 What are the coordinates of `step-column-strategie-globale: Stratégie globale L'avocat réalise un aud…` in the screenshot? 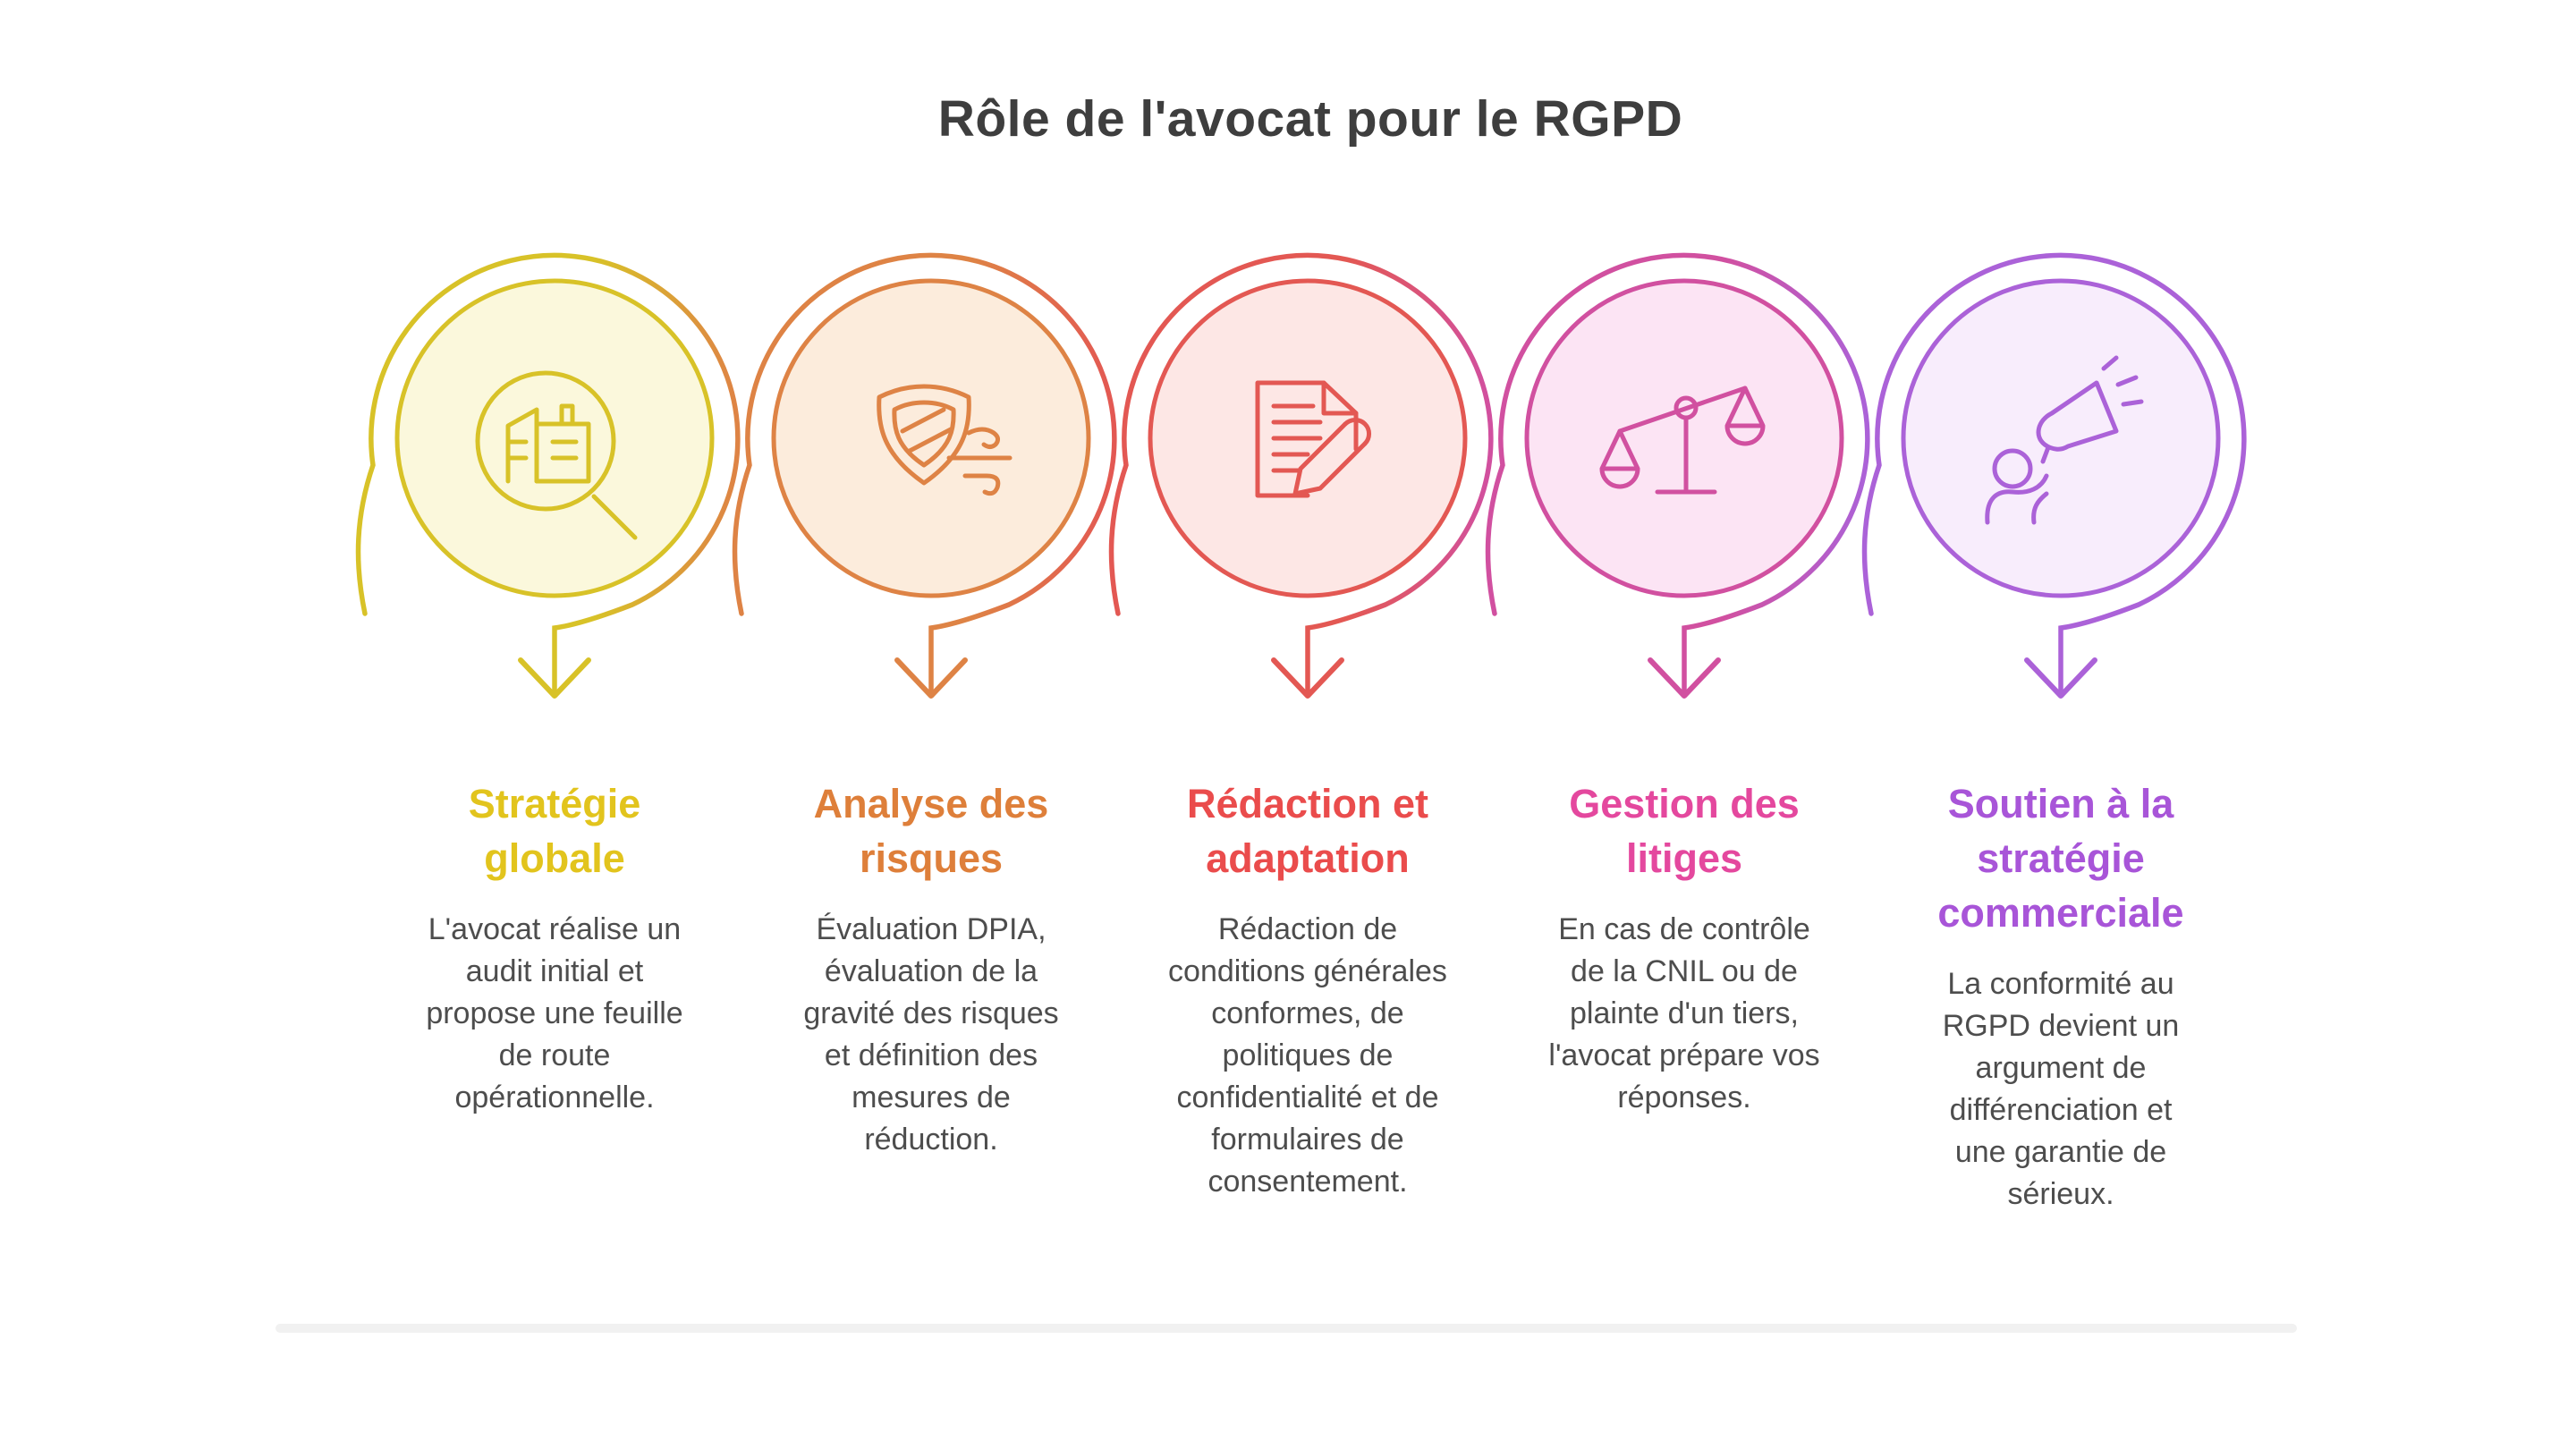 It's located at (554, 947).